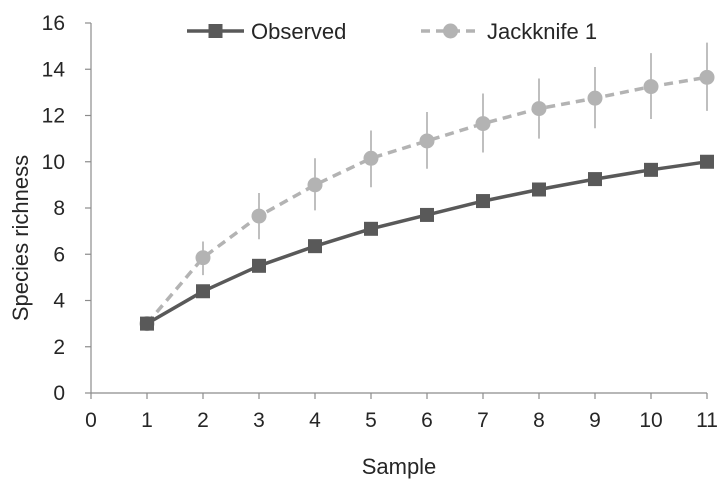 This screenshot has width=722, height=481. What do you see at coordinates (595, 420) in the screenshot?
I see `x-tick-label: 9` at bounding box center [595, 420].